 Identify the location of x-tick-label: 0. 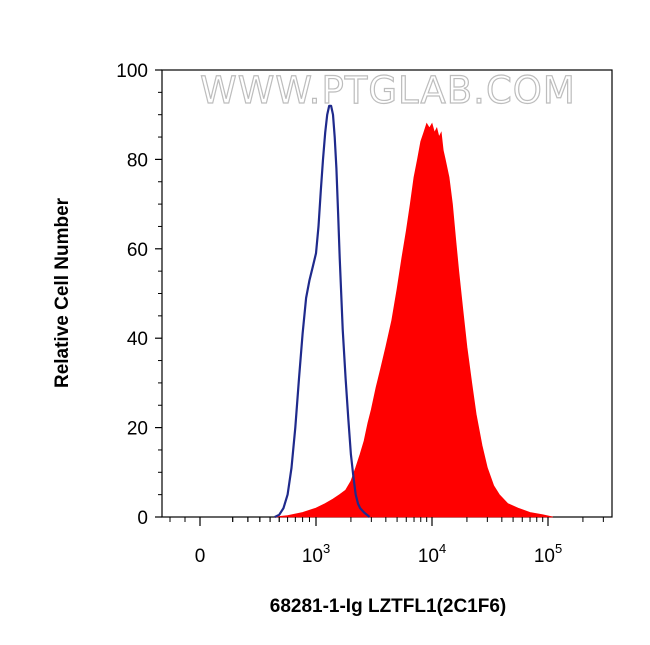
(200, 556).